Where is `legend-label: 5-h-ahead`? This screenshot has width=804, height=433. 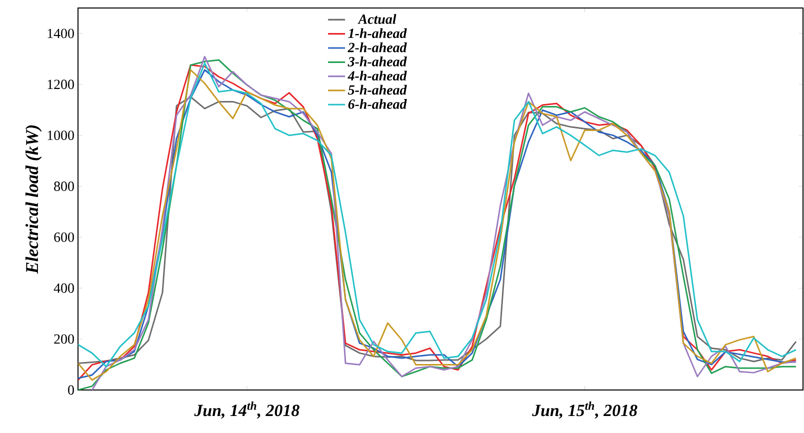 legend-label: 5-h-ahead is located at coordinates (377, 89).